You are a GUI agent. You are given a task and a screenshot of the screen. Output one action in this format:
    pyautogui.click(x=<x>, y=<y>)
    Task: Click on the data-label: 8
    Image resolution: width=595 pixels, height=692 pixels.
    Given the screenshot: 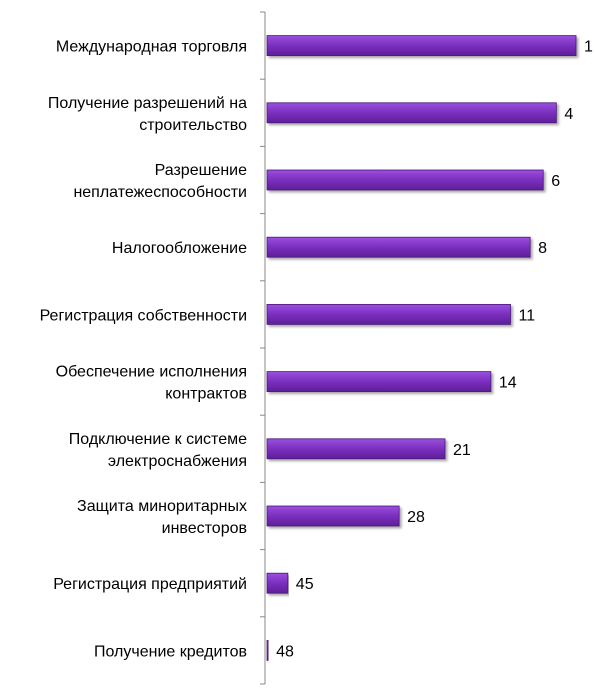 What is the action you would take?
    pyautogui.click(x=542, y=248)
    